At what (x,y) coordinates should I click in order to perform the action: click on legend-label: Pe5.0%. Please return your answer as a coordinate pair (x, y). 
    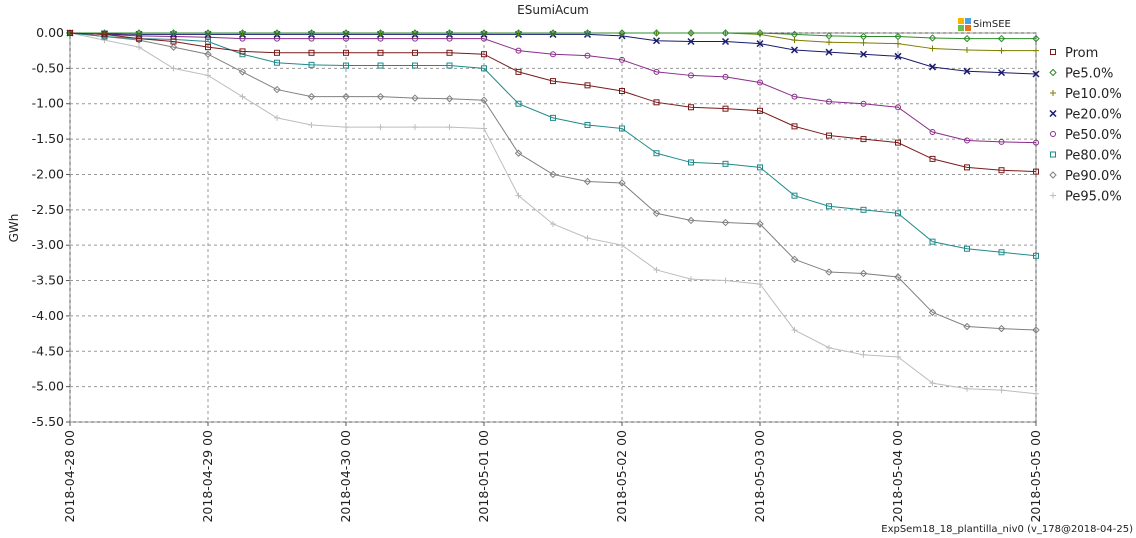
    Looking at the image, I should click on (1089, 74).